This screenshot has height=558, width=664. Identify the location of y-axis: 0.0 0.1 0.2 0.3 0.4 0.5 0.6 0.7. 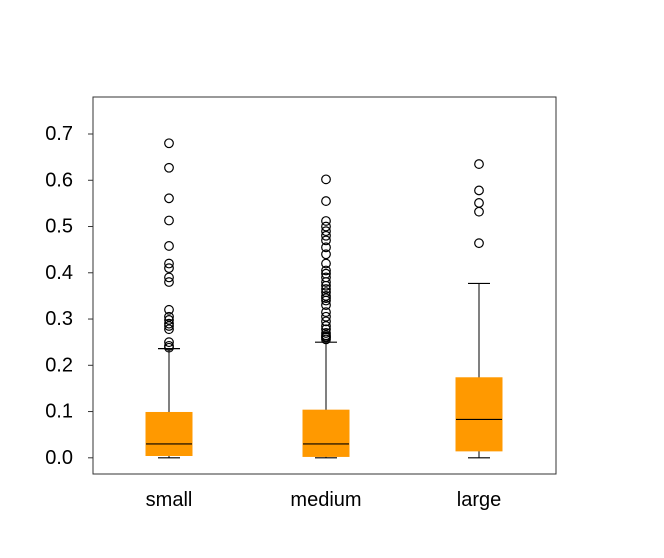
(69, 296).